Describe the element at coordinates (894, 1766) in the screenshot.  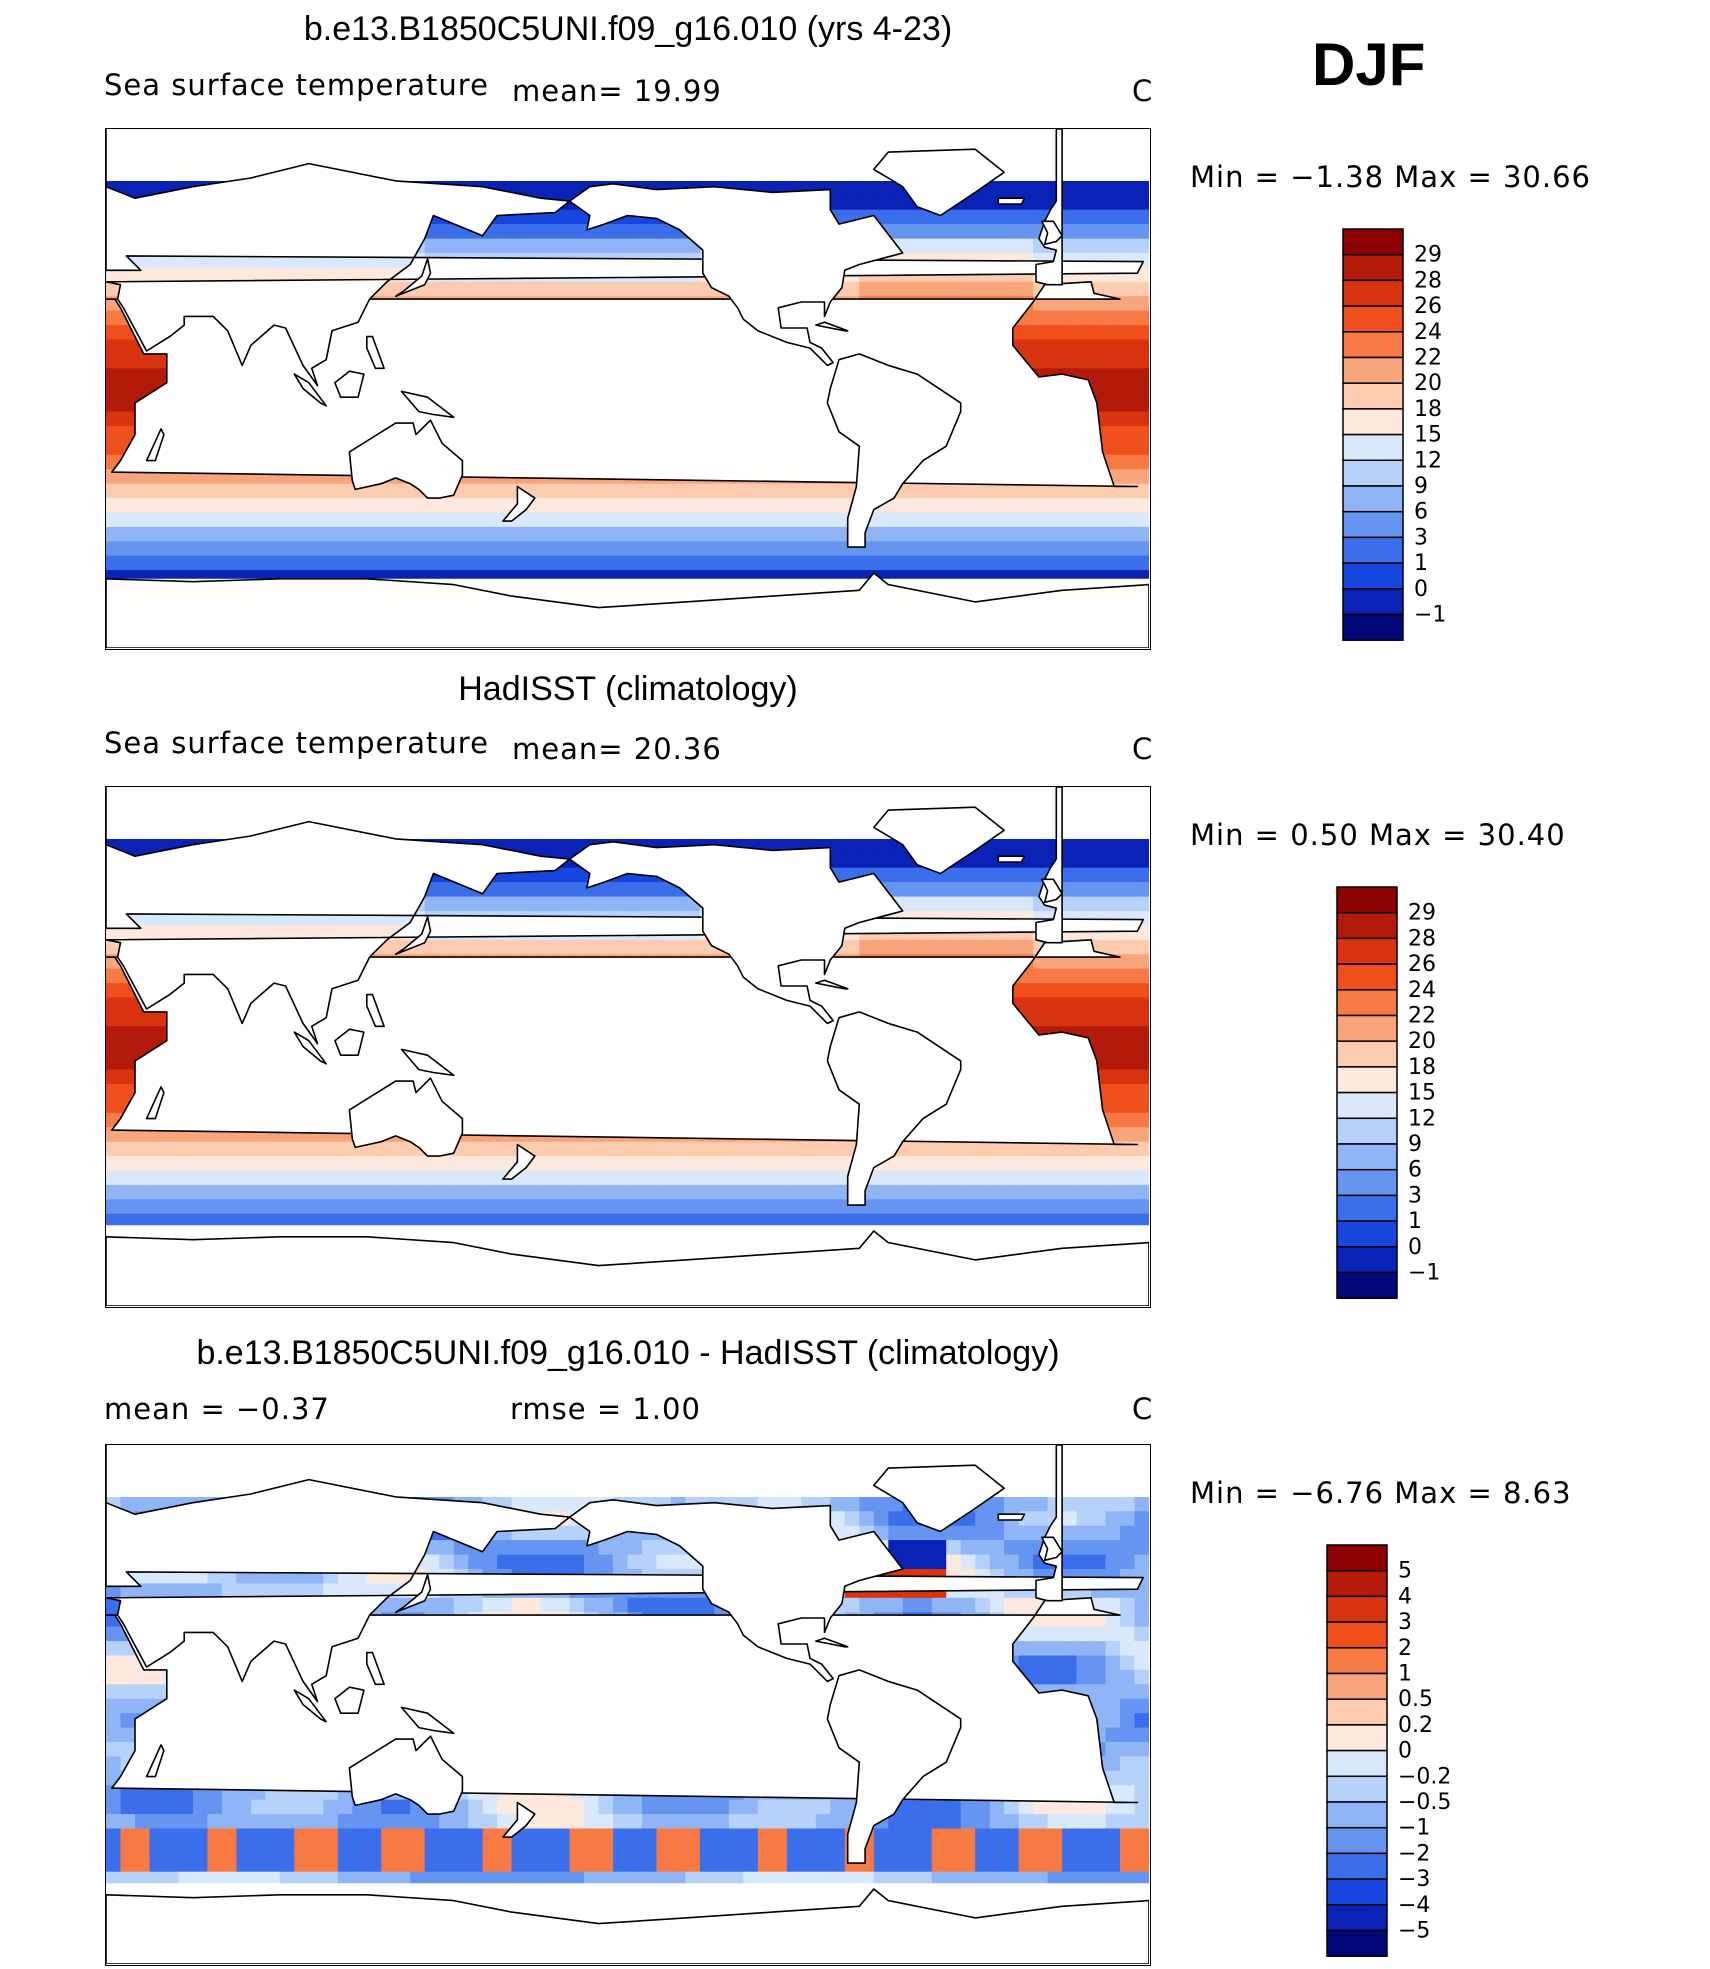
I see `land-south-america` at that location.